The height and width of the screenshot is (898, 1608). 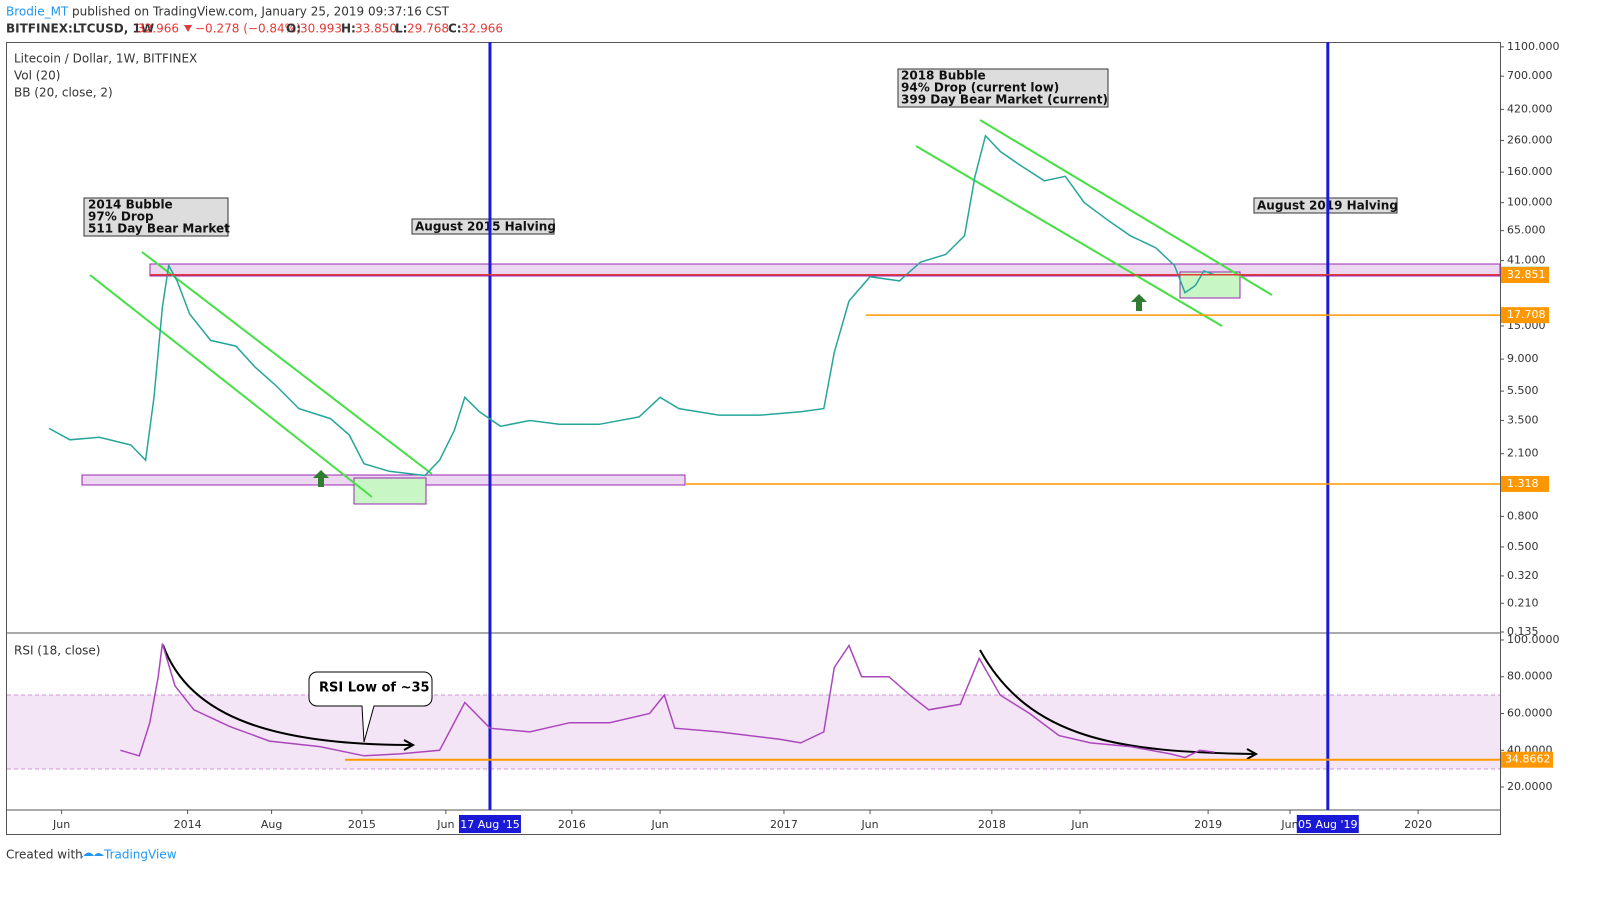 What do you see at coordinates (293, 29) in the screenshot?
I see `o-label: O:` at bounding box center [293, 29].